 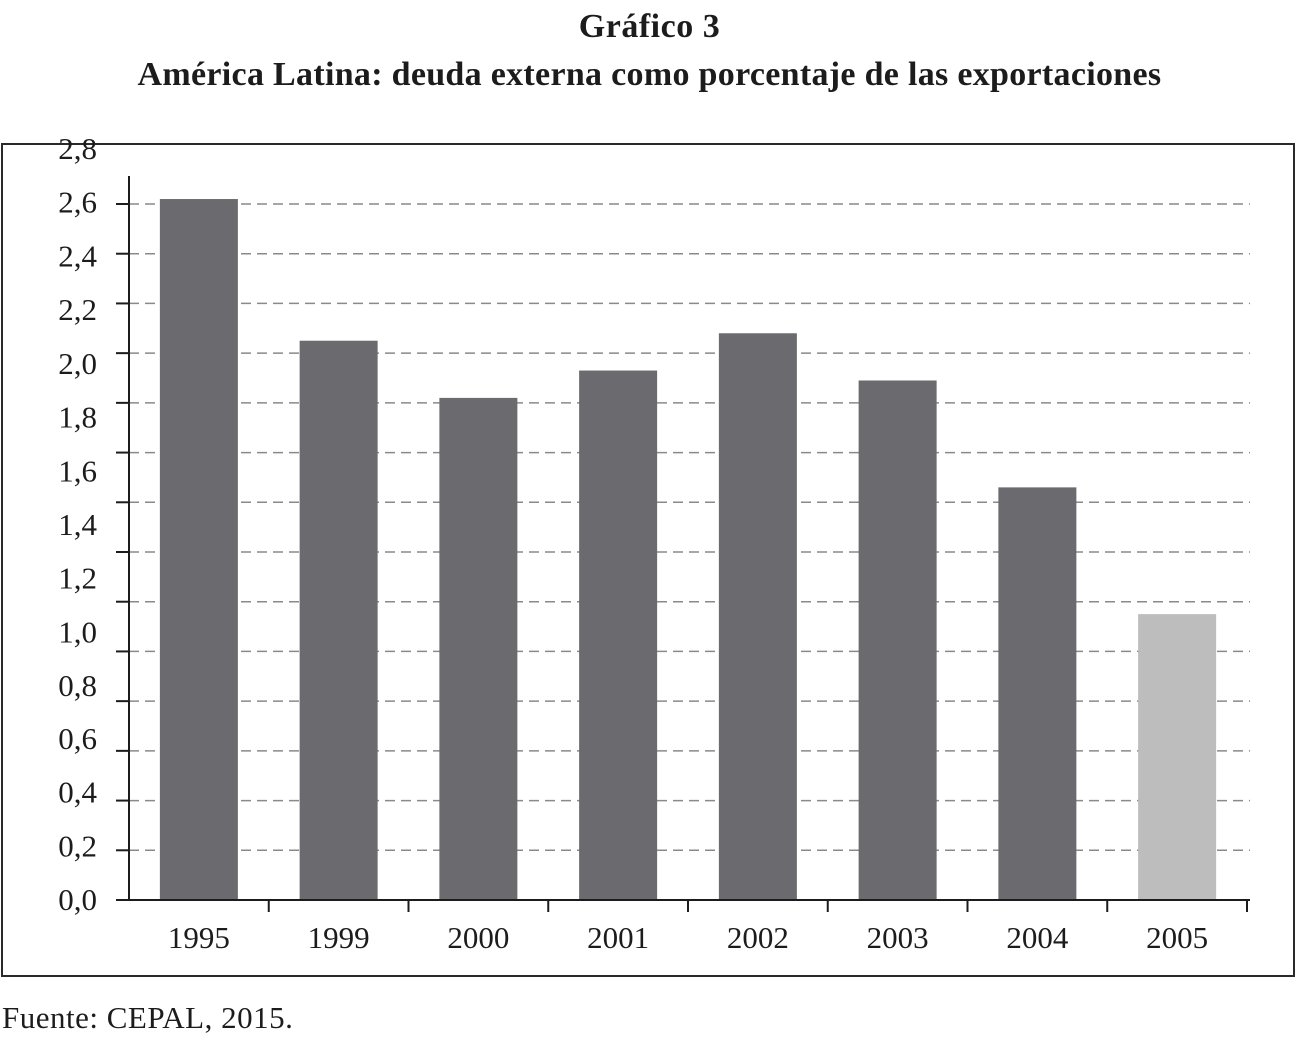 What do you see at coordinates (148, 1017) in the screenshot?
I see `source-note: Fuente: CEPAL, 2015.` at bounding box center [148, 1017].